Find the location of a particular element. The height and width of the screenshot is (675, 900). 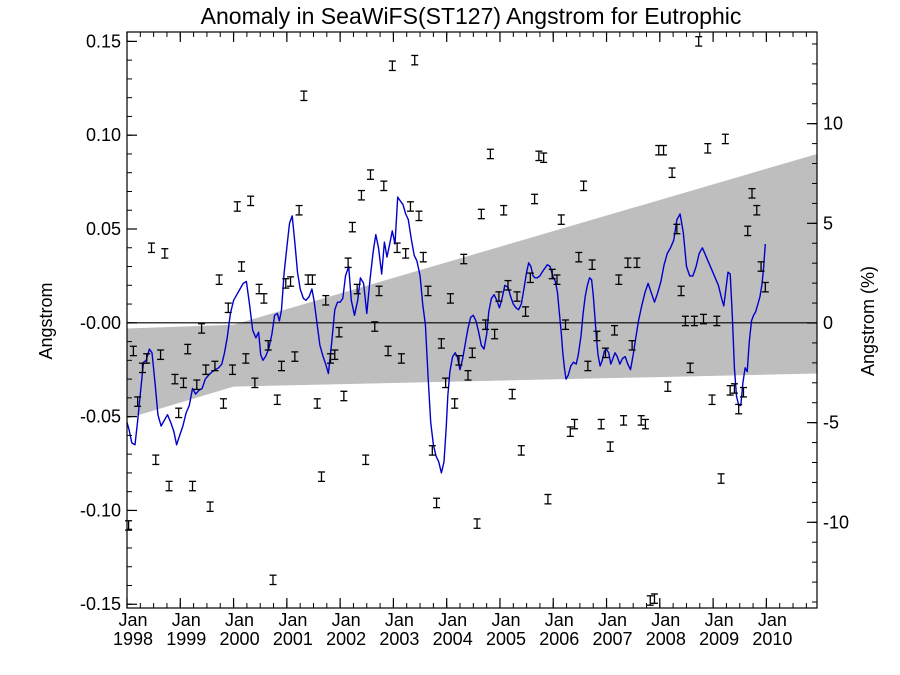

y-left-tick-label: -0.00 is located at coordinates (100, 323).